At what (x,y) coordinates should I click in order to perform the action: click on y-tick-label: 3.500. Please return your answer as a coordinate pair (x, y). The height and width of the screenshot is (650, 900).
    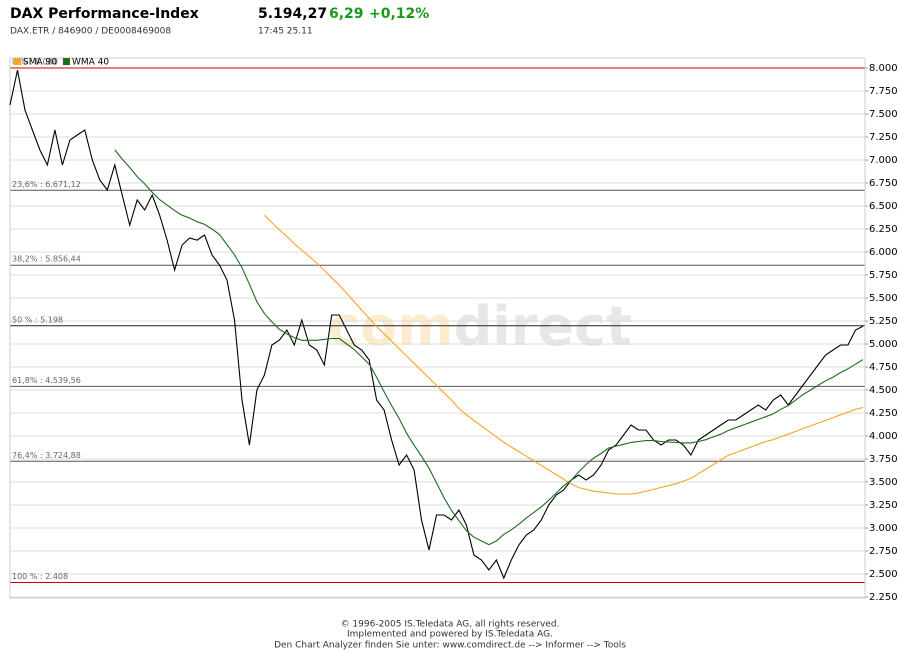
    Looking at the image, I should click on (883, 482).